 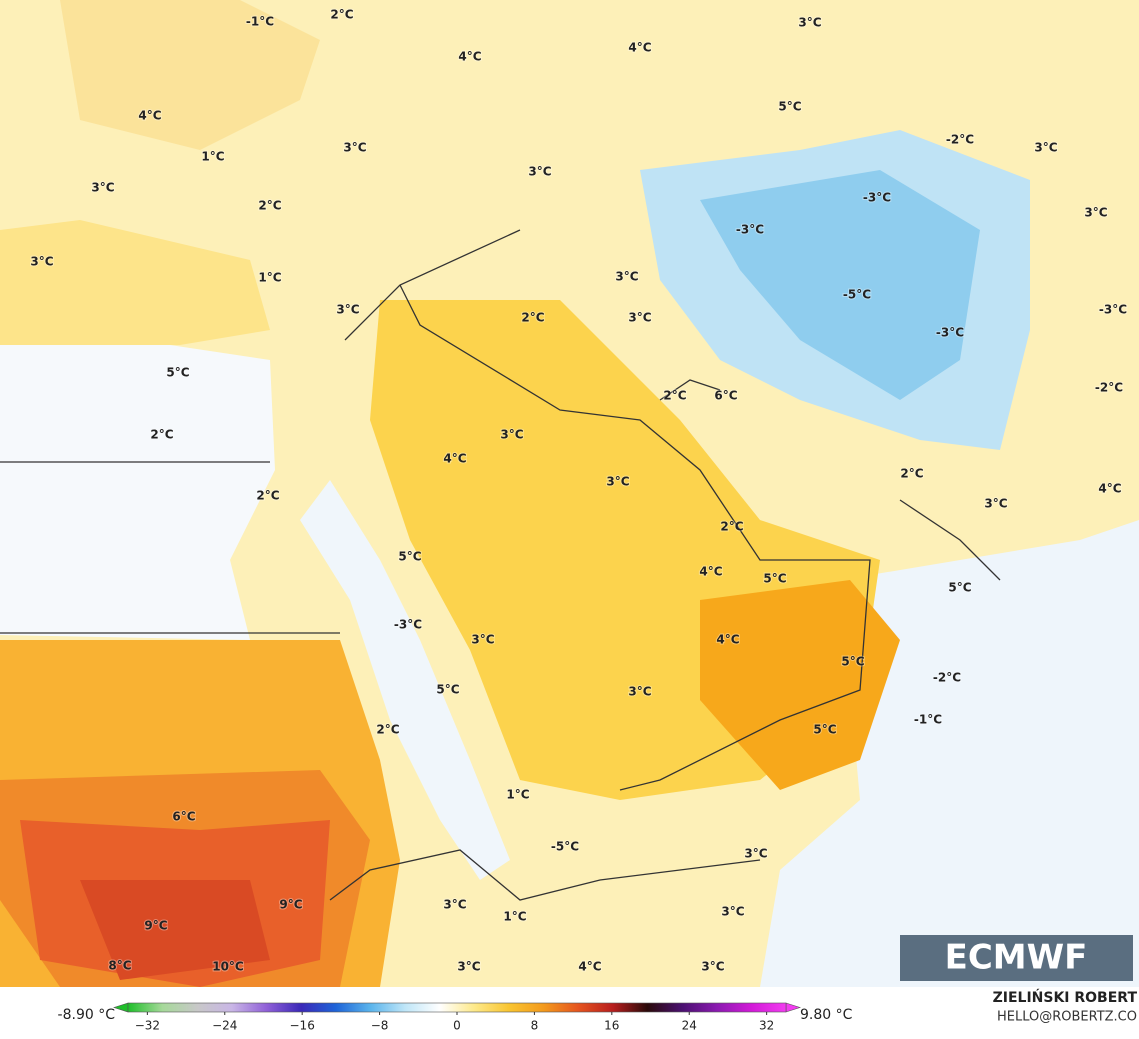 I want to click on colorbar: -8.90 °C 9.80 °C −32 −24 −16 −8 0 8 16 24 32, so click(x=455, y=1017).